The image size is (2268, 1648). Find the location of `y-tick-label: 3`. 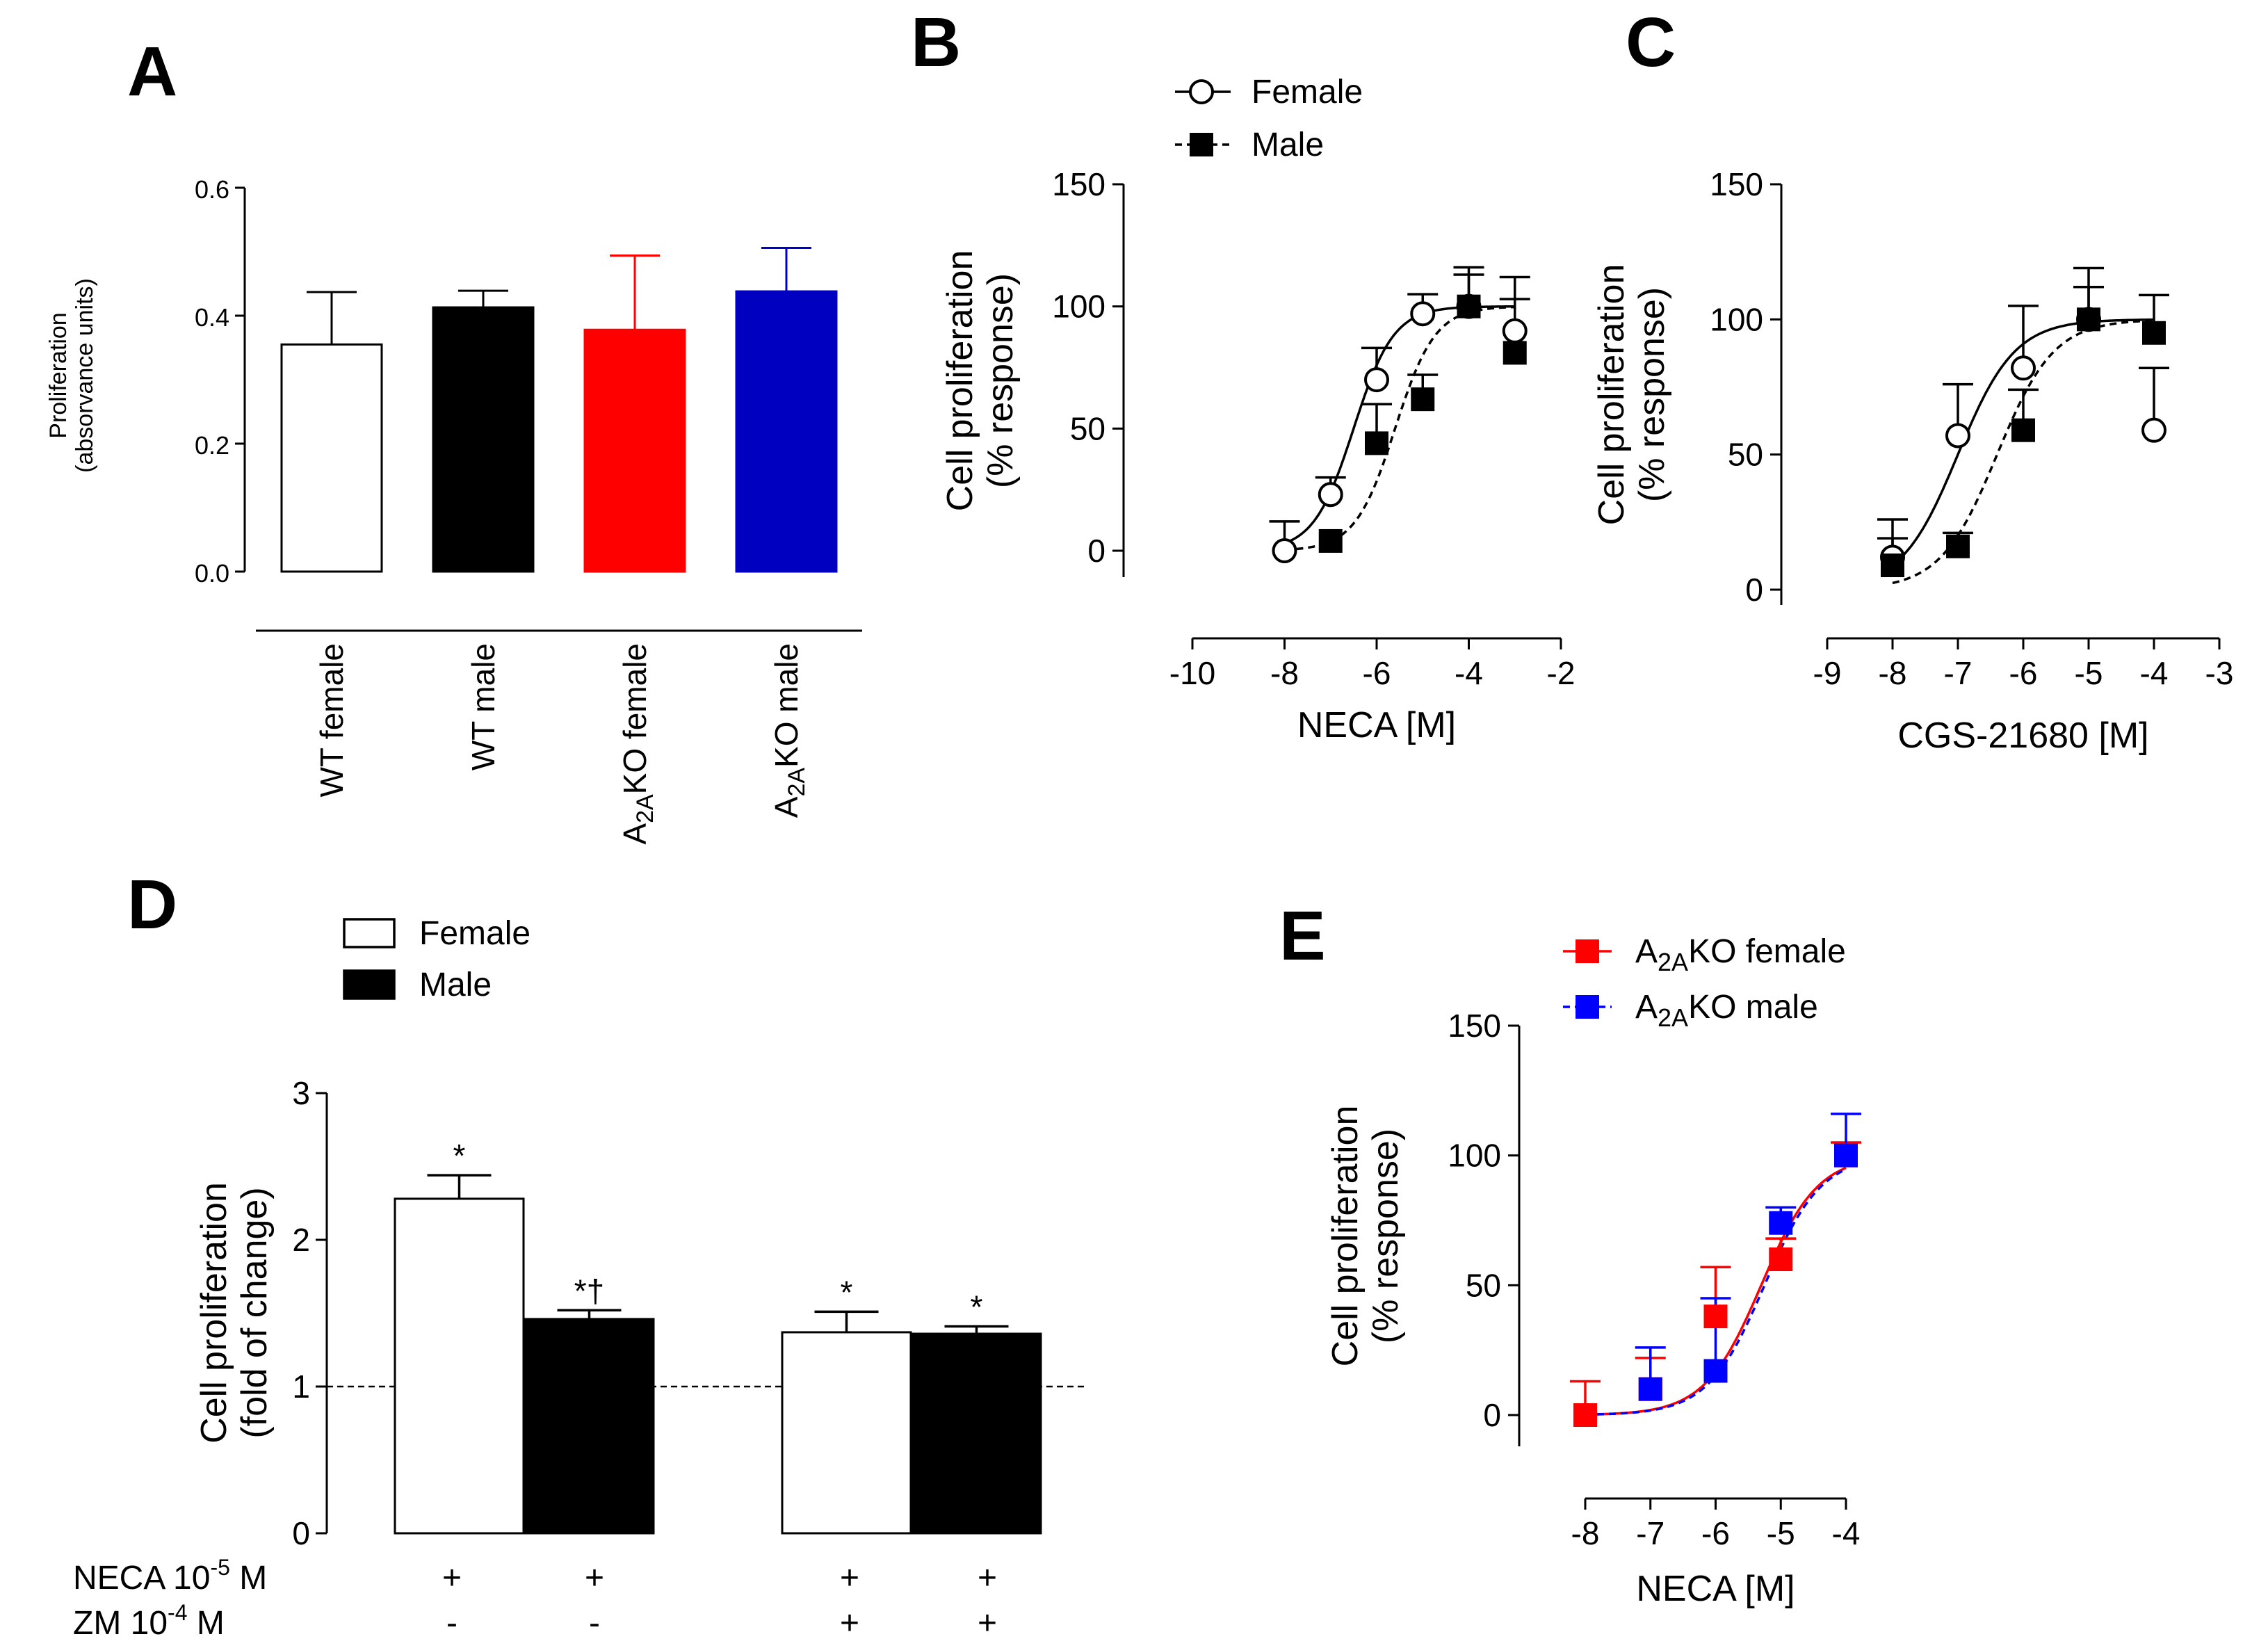

y-tick-label: 3 is located at coordinates (301, 1093).